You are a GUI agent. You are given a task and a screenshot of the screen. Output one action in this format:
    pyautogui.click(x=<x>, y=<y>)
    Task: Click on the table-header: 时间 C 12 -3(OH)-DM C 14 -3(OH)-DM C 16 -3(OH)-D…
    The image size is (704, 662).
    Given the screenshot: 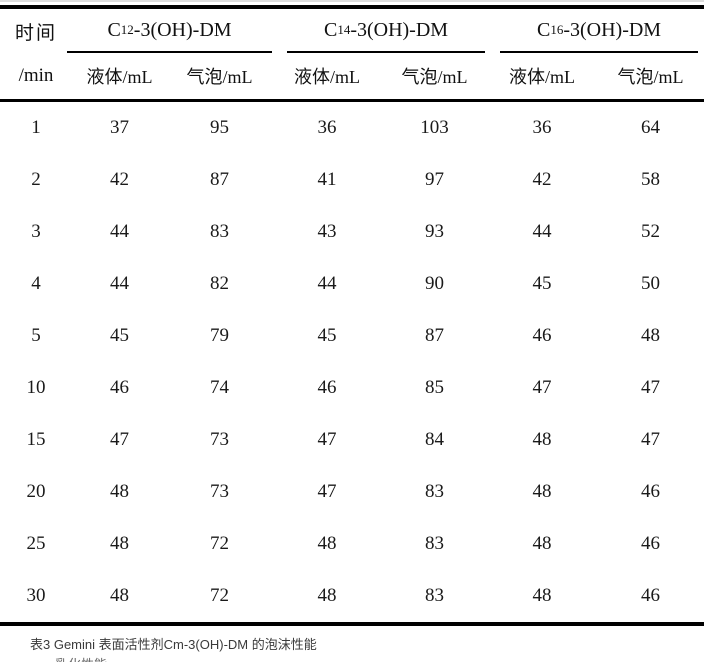 What is the action you would take?
    pyautogui.click(x=352, y=54)
    